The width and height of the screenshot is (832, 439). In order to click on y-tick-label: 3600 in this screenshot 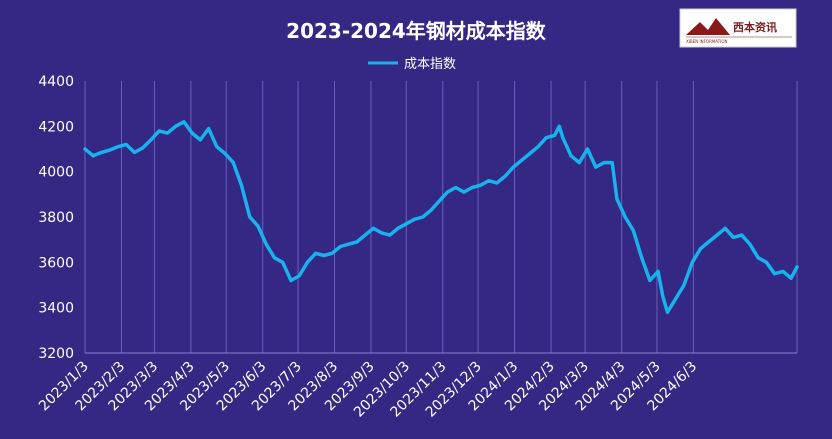, I will do `click(56, 263)`.